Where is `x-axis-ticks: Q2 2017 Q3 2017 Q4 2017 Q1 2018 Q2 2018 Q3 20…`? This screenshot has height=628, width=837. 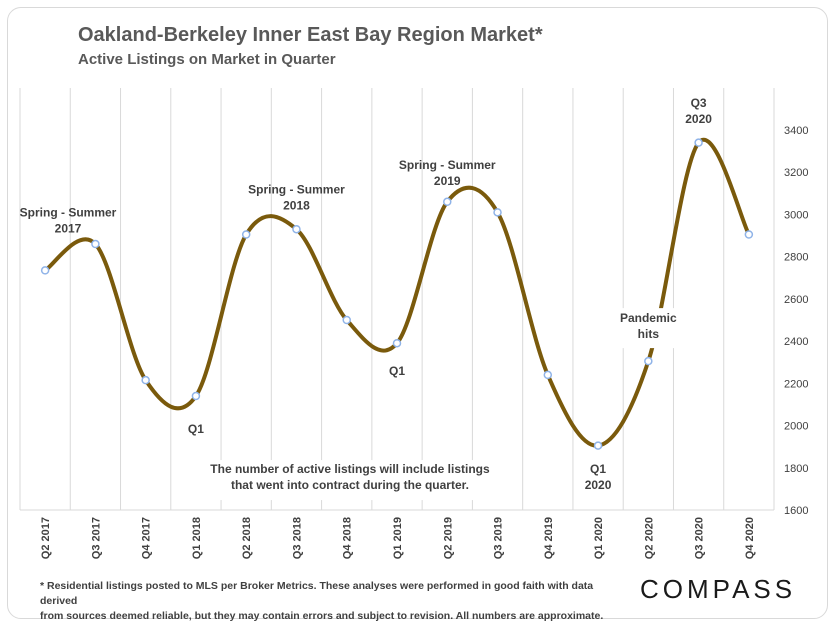 x-axis-ticks: Q2 2017 Q3 2017 Q4 2017 Q1 2018 Q2 2018 Q3 20… is located at coordinates (398, 538).